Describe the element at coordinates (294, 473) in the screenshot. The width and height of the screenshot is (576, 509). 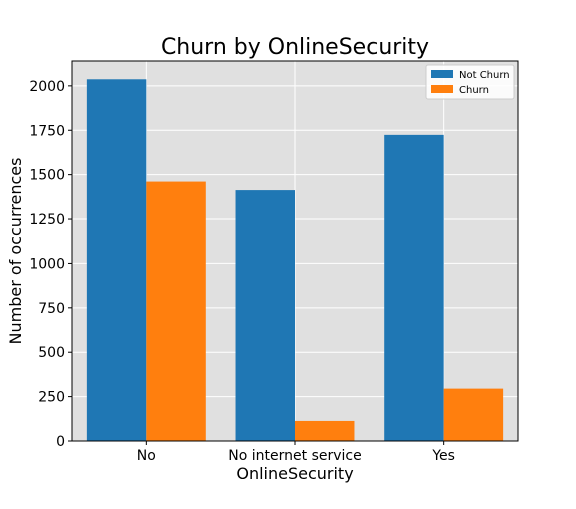
I see `x-axis-title: OnlineSecurity` at that location.